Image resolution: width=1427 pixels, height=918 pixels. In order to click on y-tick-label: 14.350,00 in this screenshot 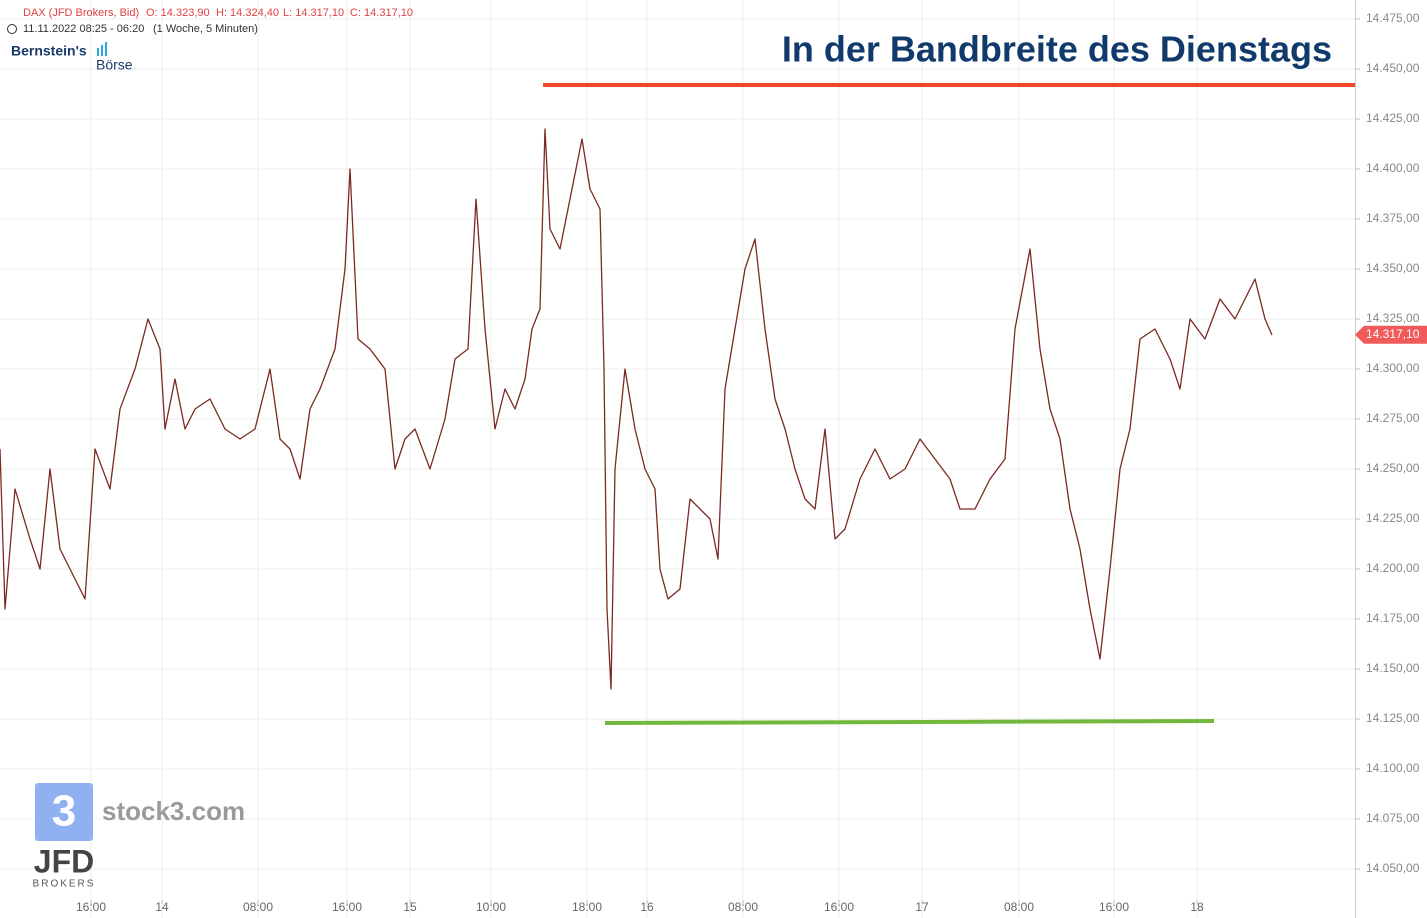, I will do `click(1393, 268)`.